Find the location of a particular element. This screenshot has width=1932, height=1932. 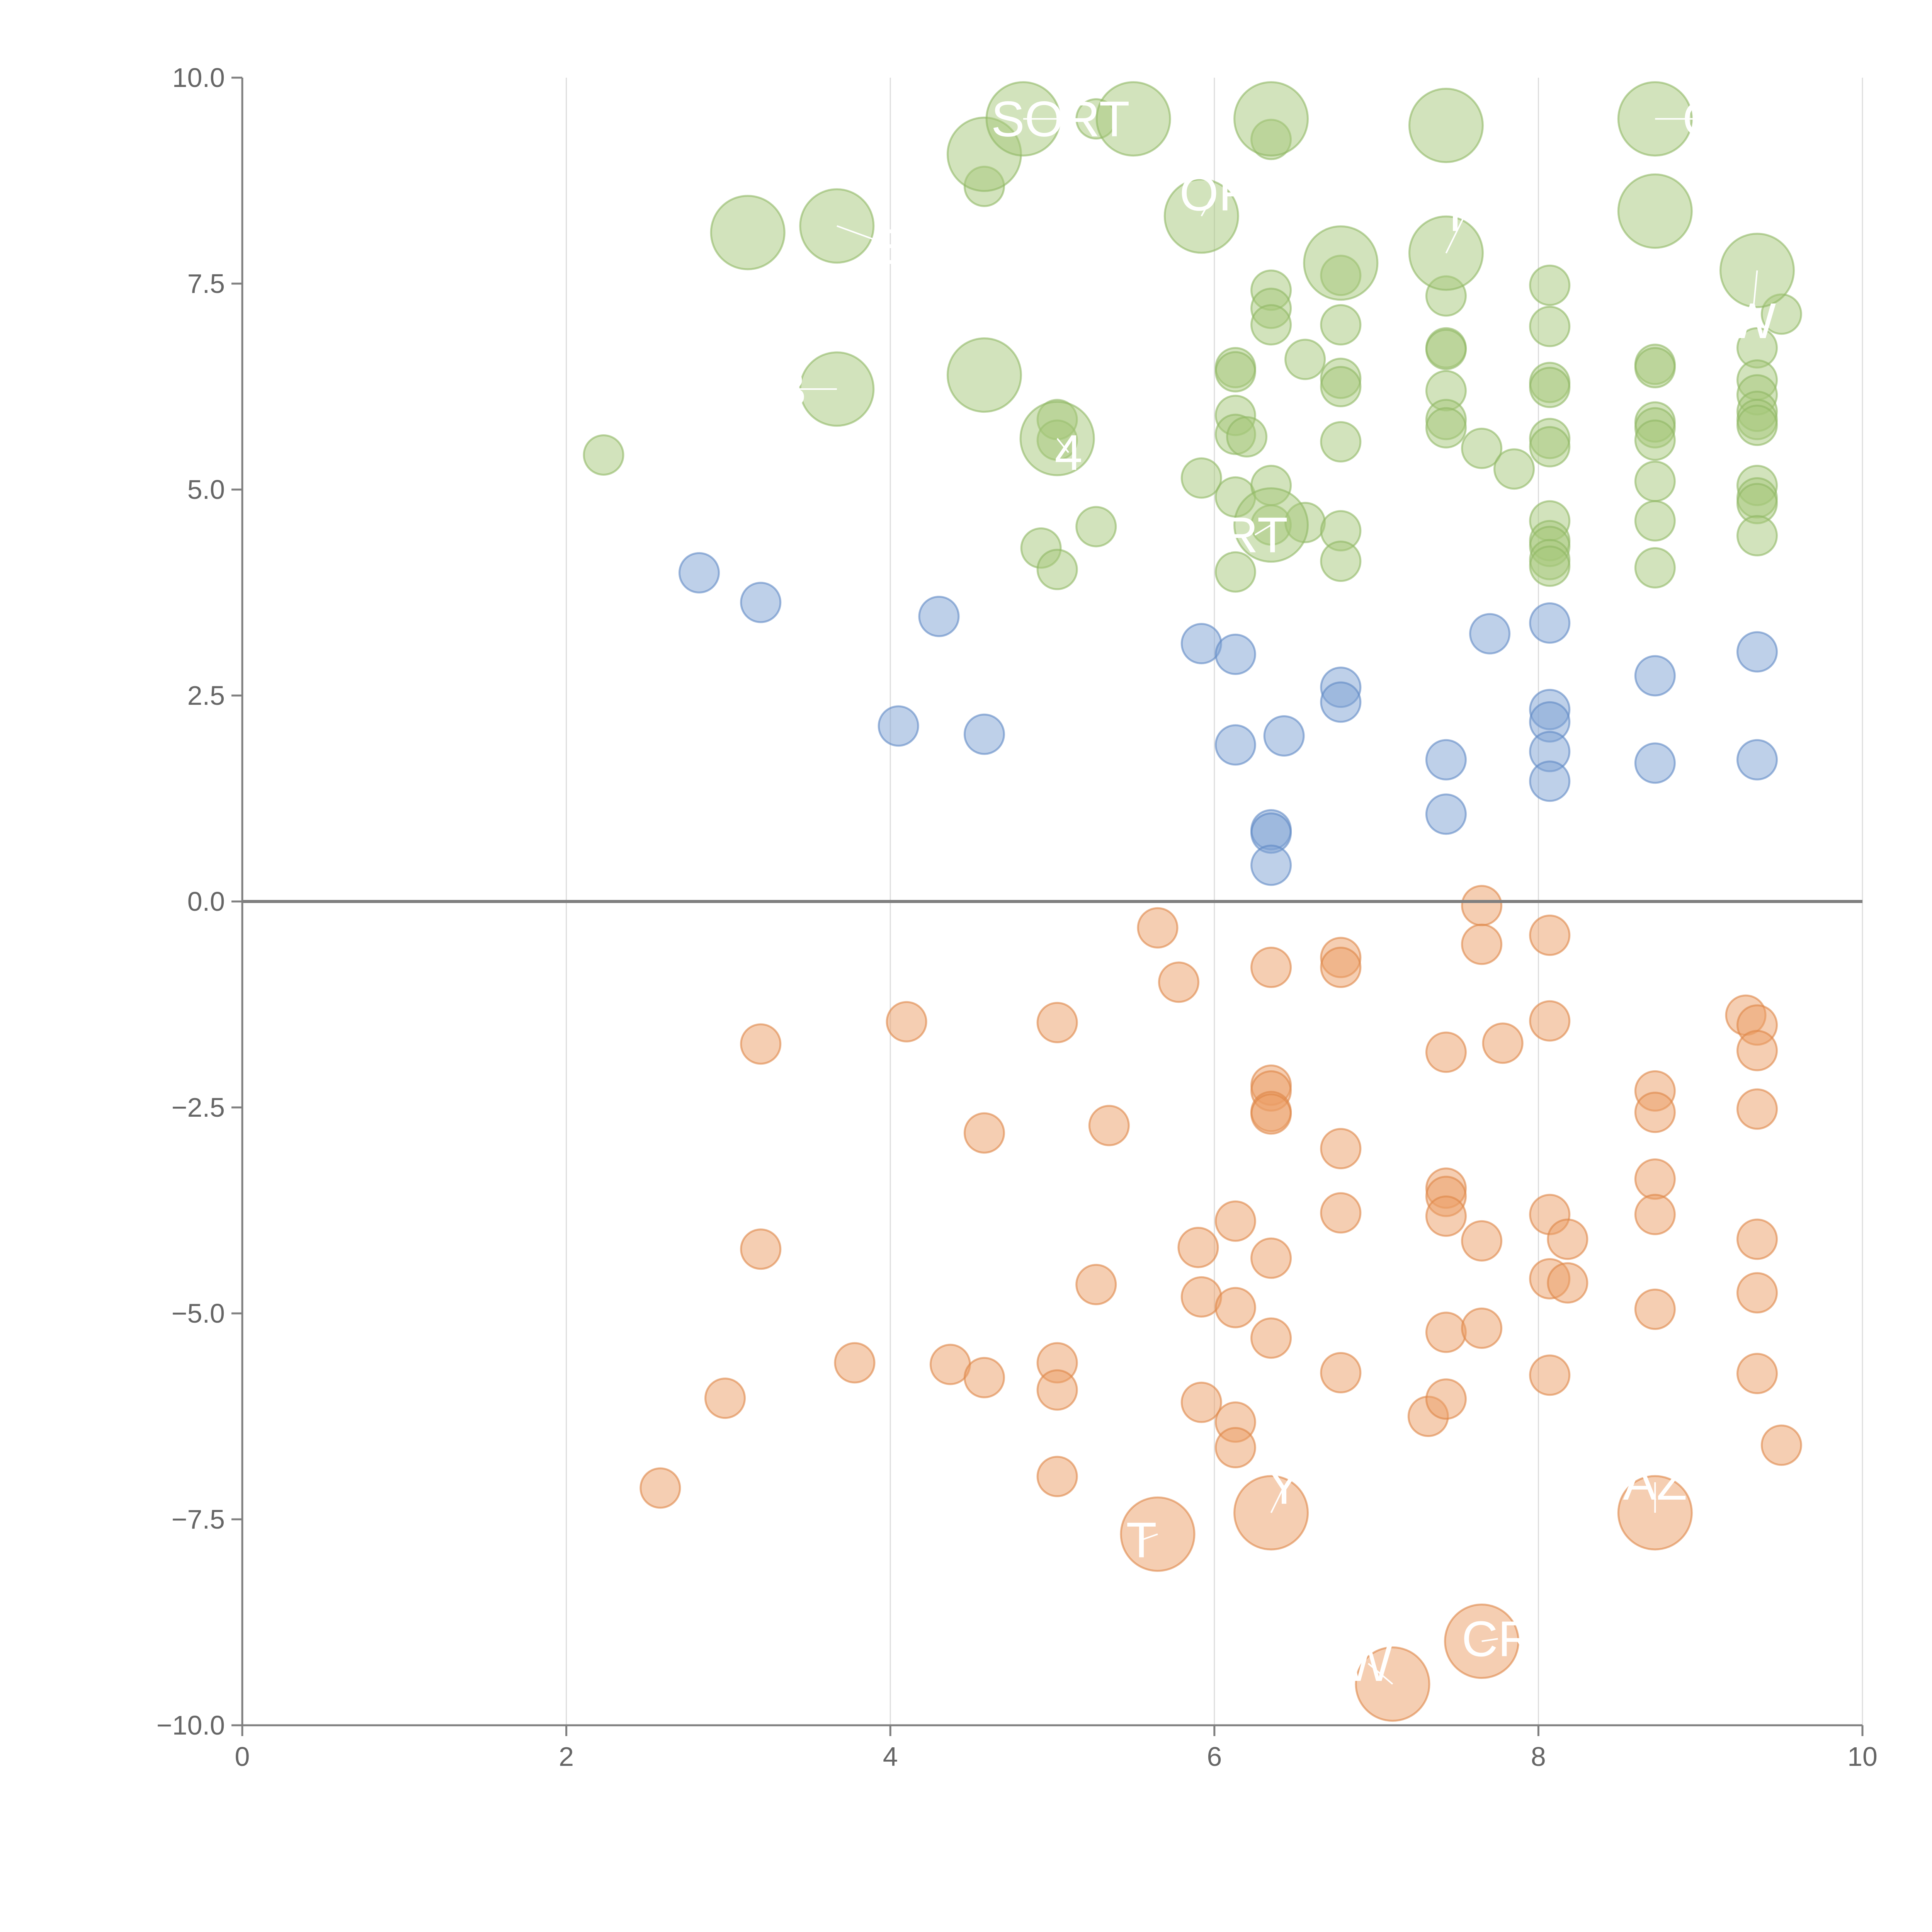

y-tick-label-5: −2.5 is located at coordinates (198, 1107).